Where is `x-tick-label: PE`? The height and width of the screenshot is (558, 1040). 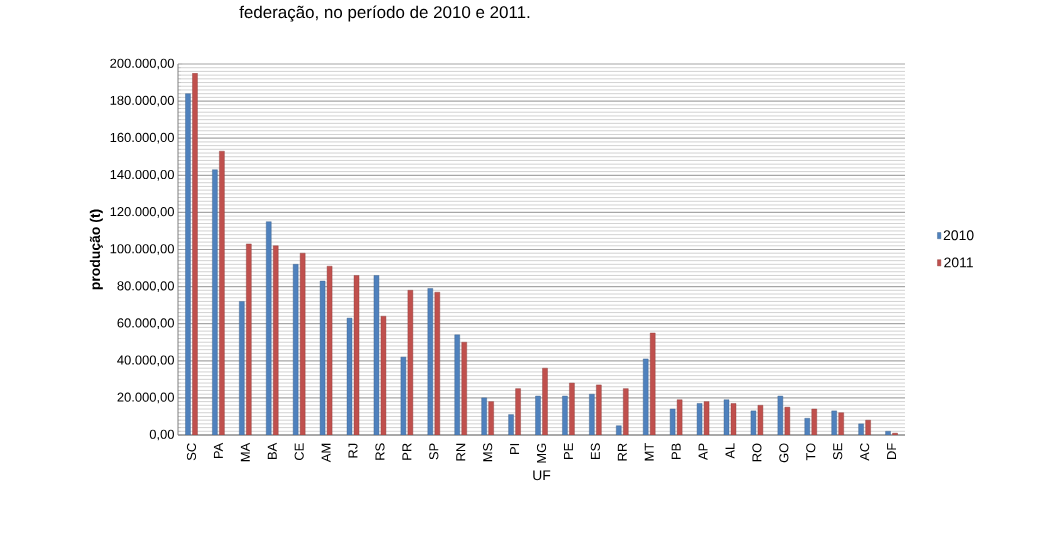 x-tick-label: PE is located at coordinates (568, 451).